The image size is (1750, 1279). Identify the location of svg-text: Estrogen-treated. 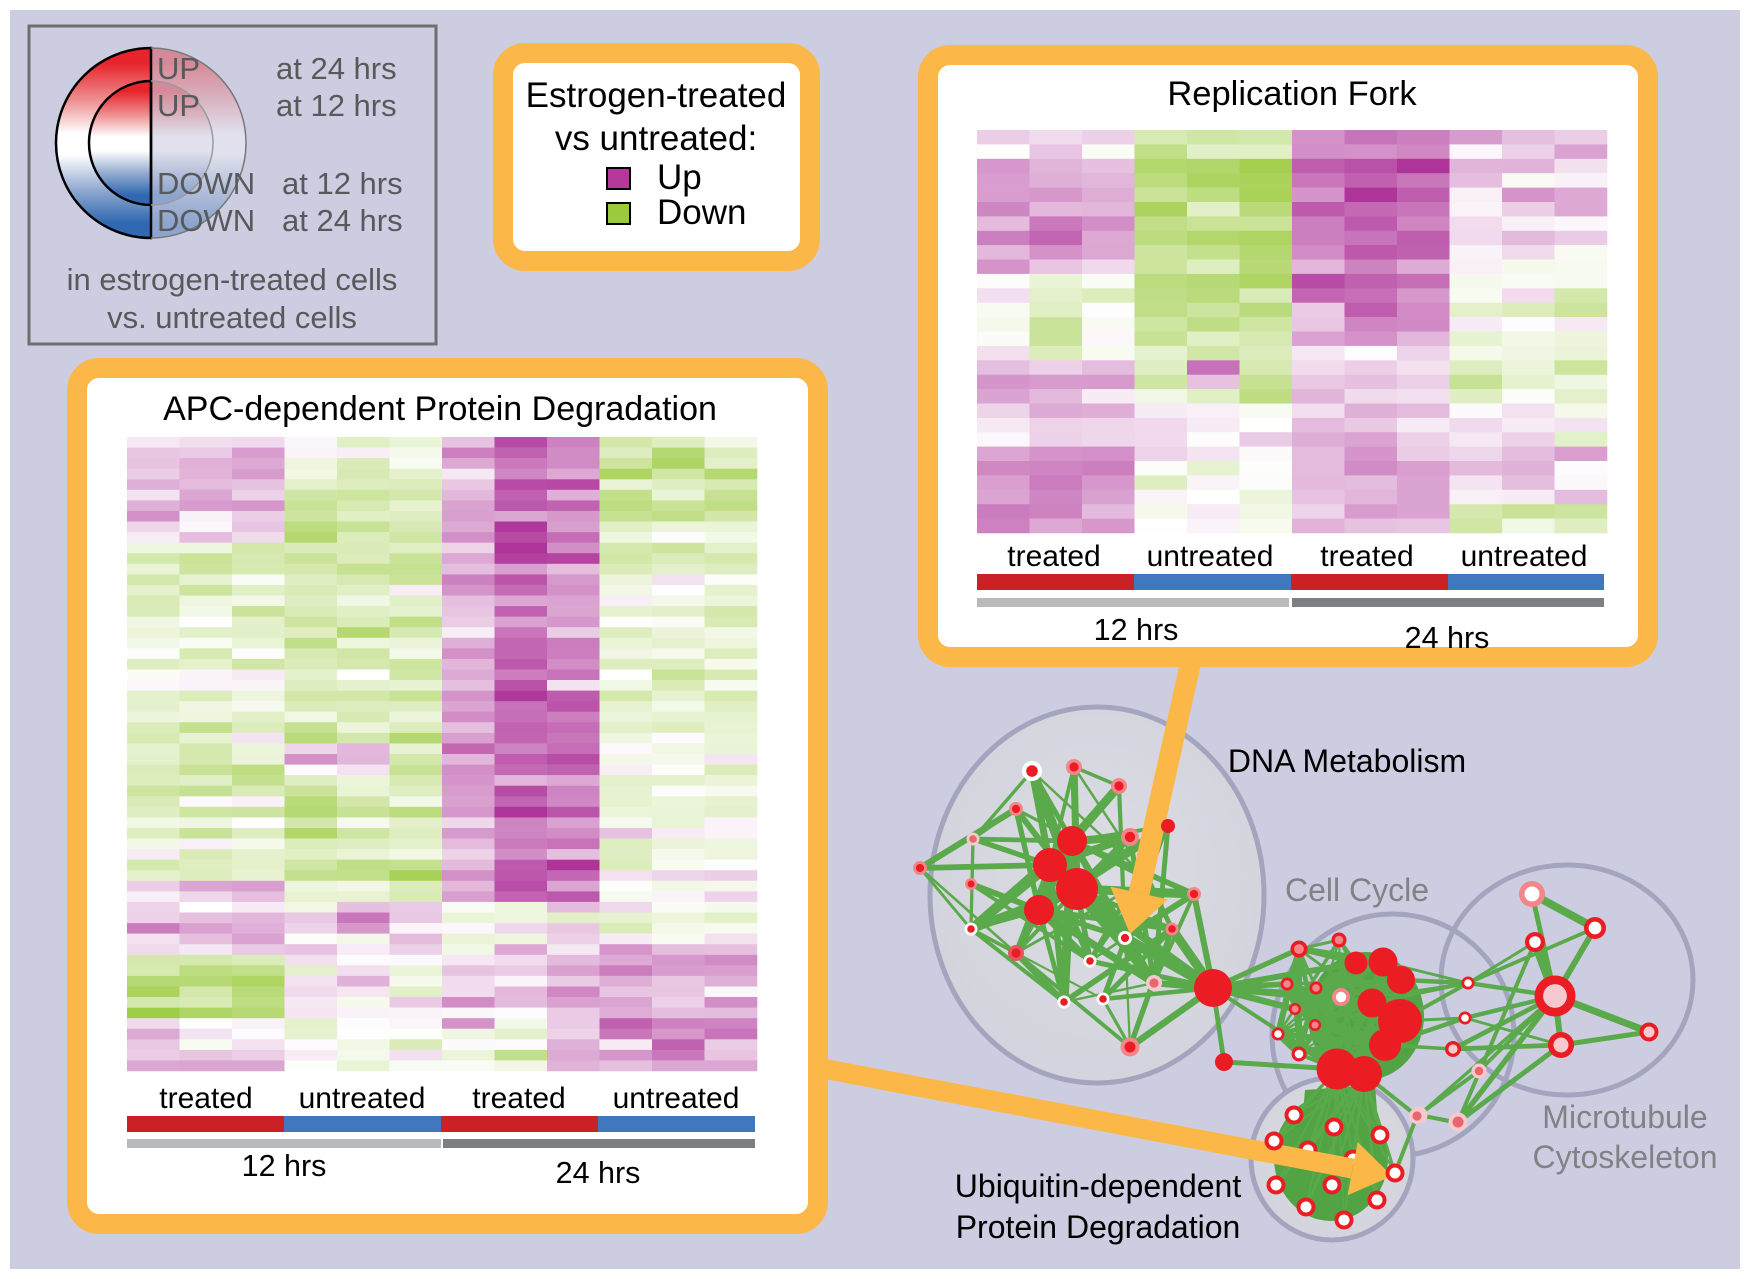
(656, 95).